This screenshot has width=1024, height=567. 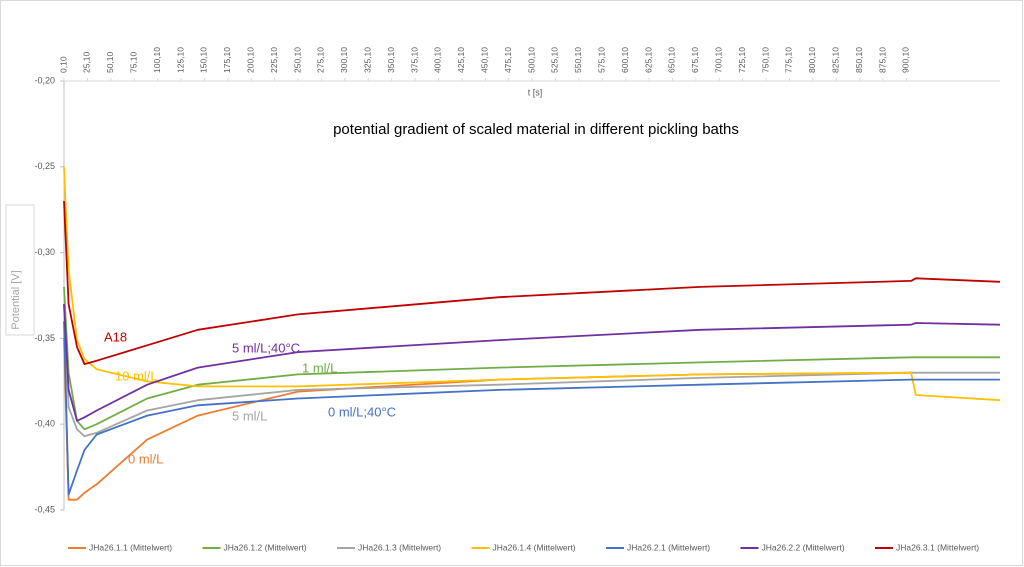 I want to click on x-tick-label: 725,10, so click(x=742, y=60).